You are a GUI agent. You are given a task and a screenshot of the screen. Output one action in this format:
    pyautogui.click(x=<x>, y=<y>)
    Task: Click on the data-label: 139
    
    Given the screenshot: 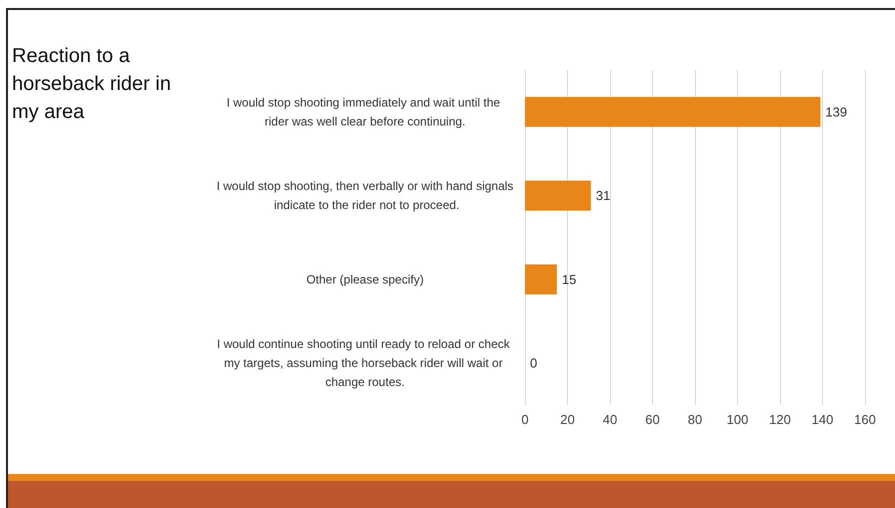 What is the action you would take?
    pyautogui.click(x=836, y=112)
    